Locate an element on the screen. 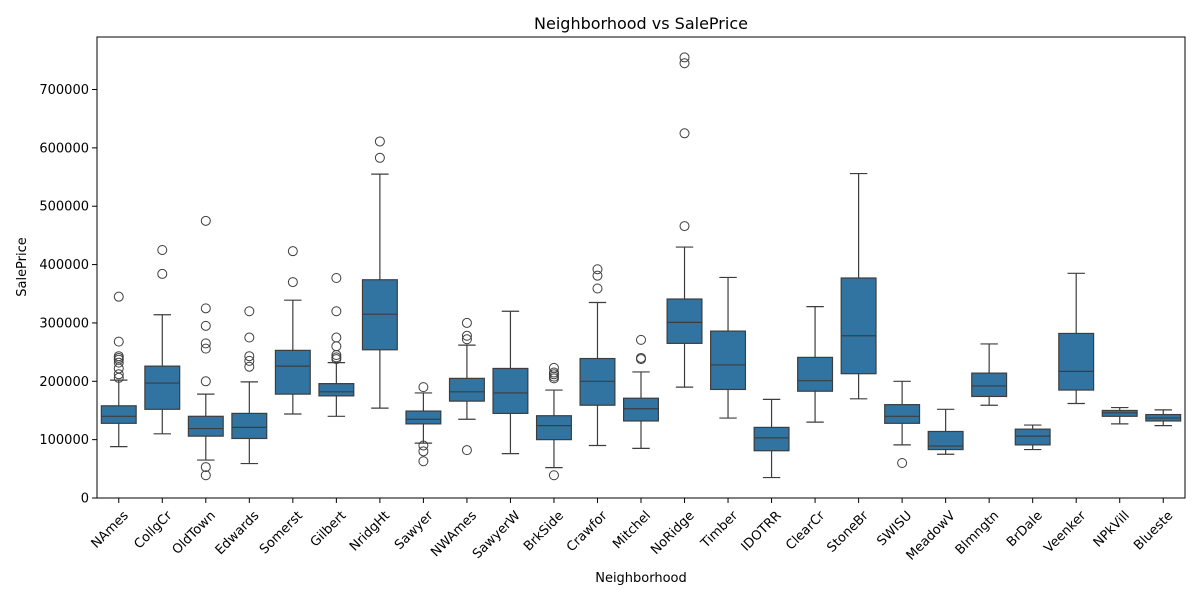 This screenshot has width=1200, height=600. y-tick-label: 500000 is located at coordinates (64, 207).